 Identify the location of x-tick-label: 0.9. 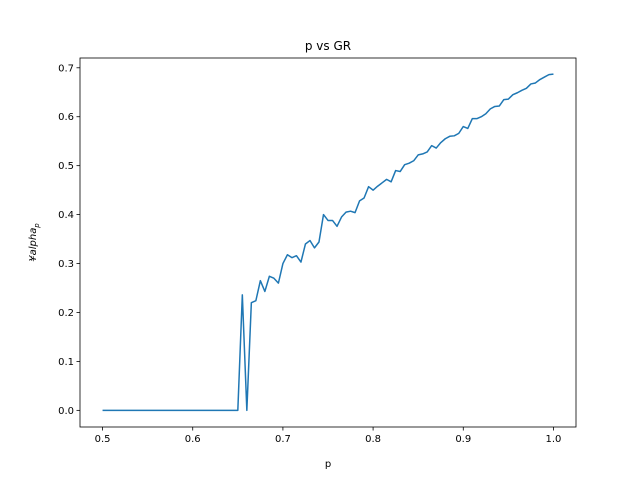
(463, 439).